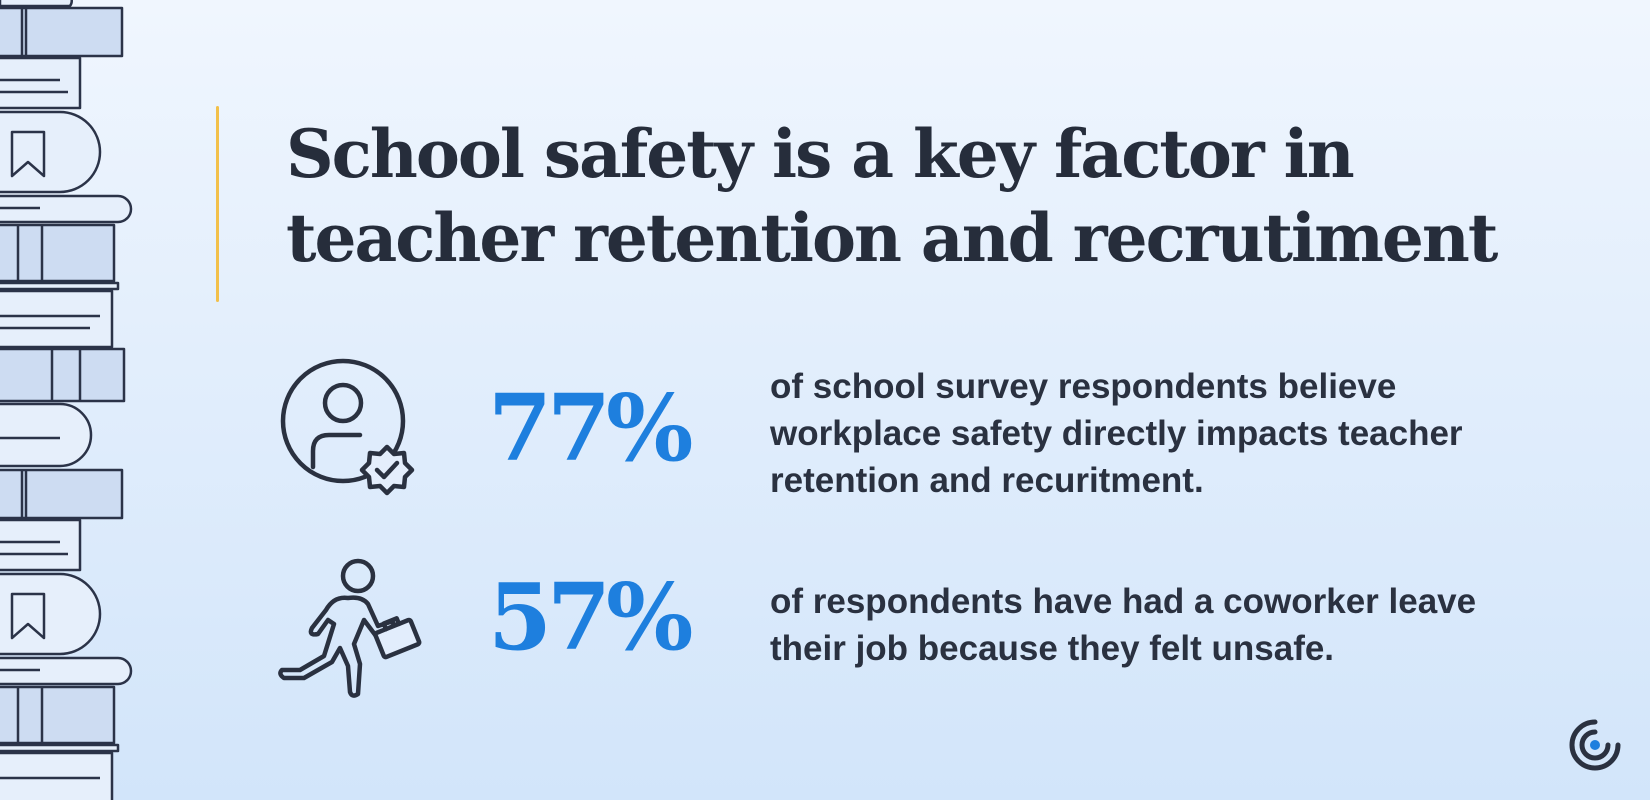  What do you see at coordinates (217, 204) in the screenshot?
I see `title-accent-bar` at bounding box center [217, 204].